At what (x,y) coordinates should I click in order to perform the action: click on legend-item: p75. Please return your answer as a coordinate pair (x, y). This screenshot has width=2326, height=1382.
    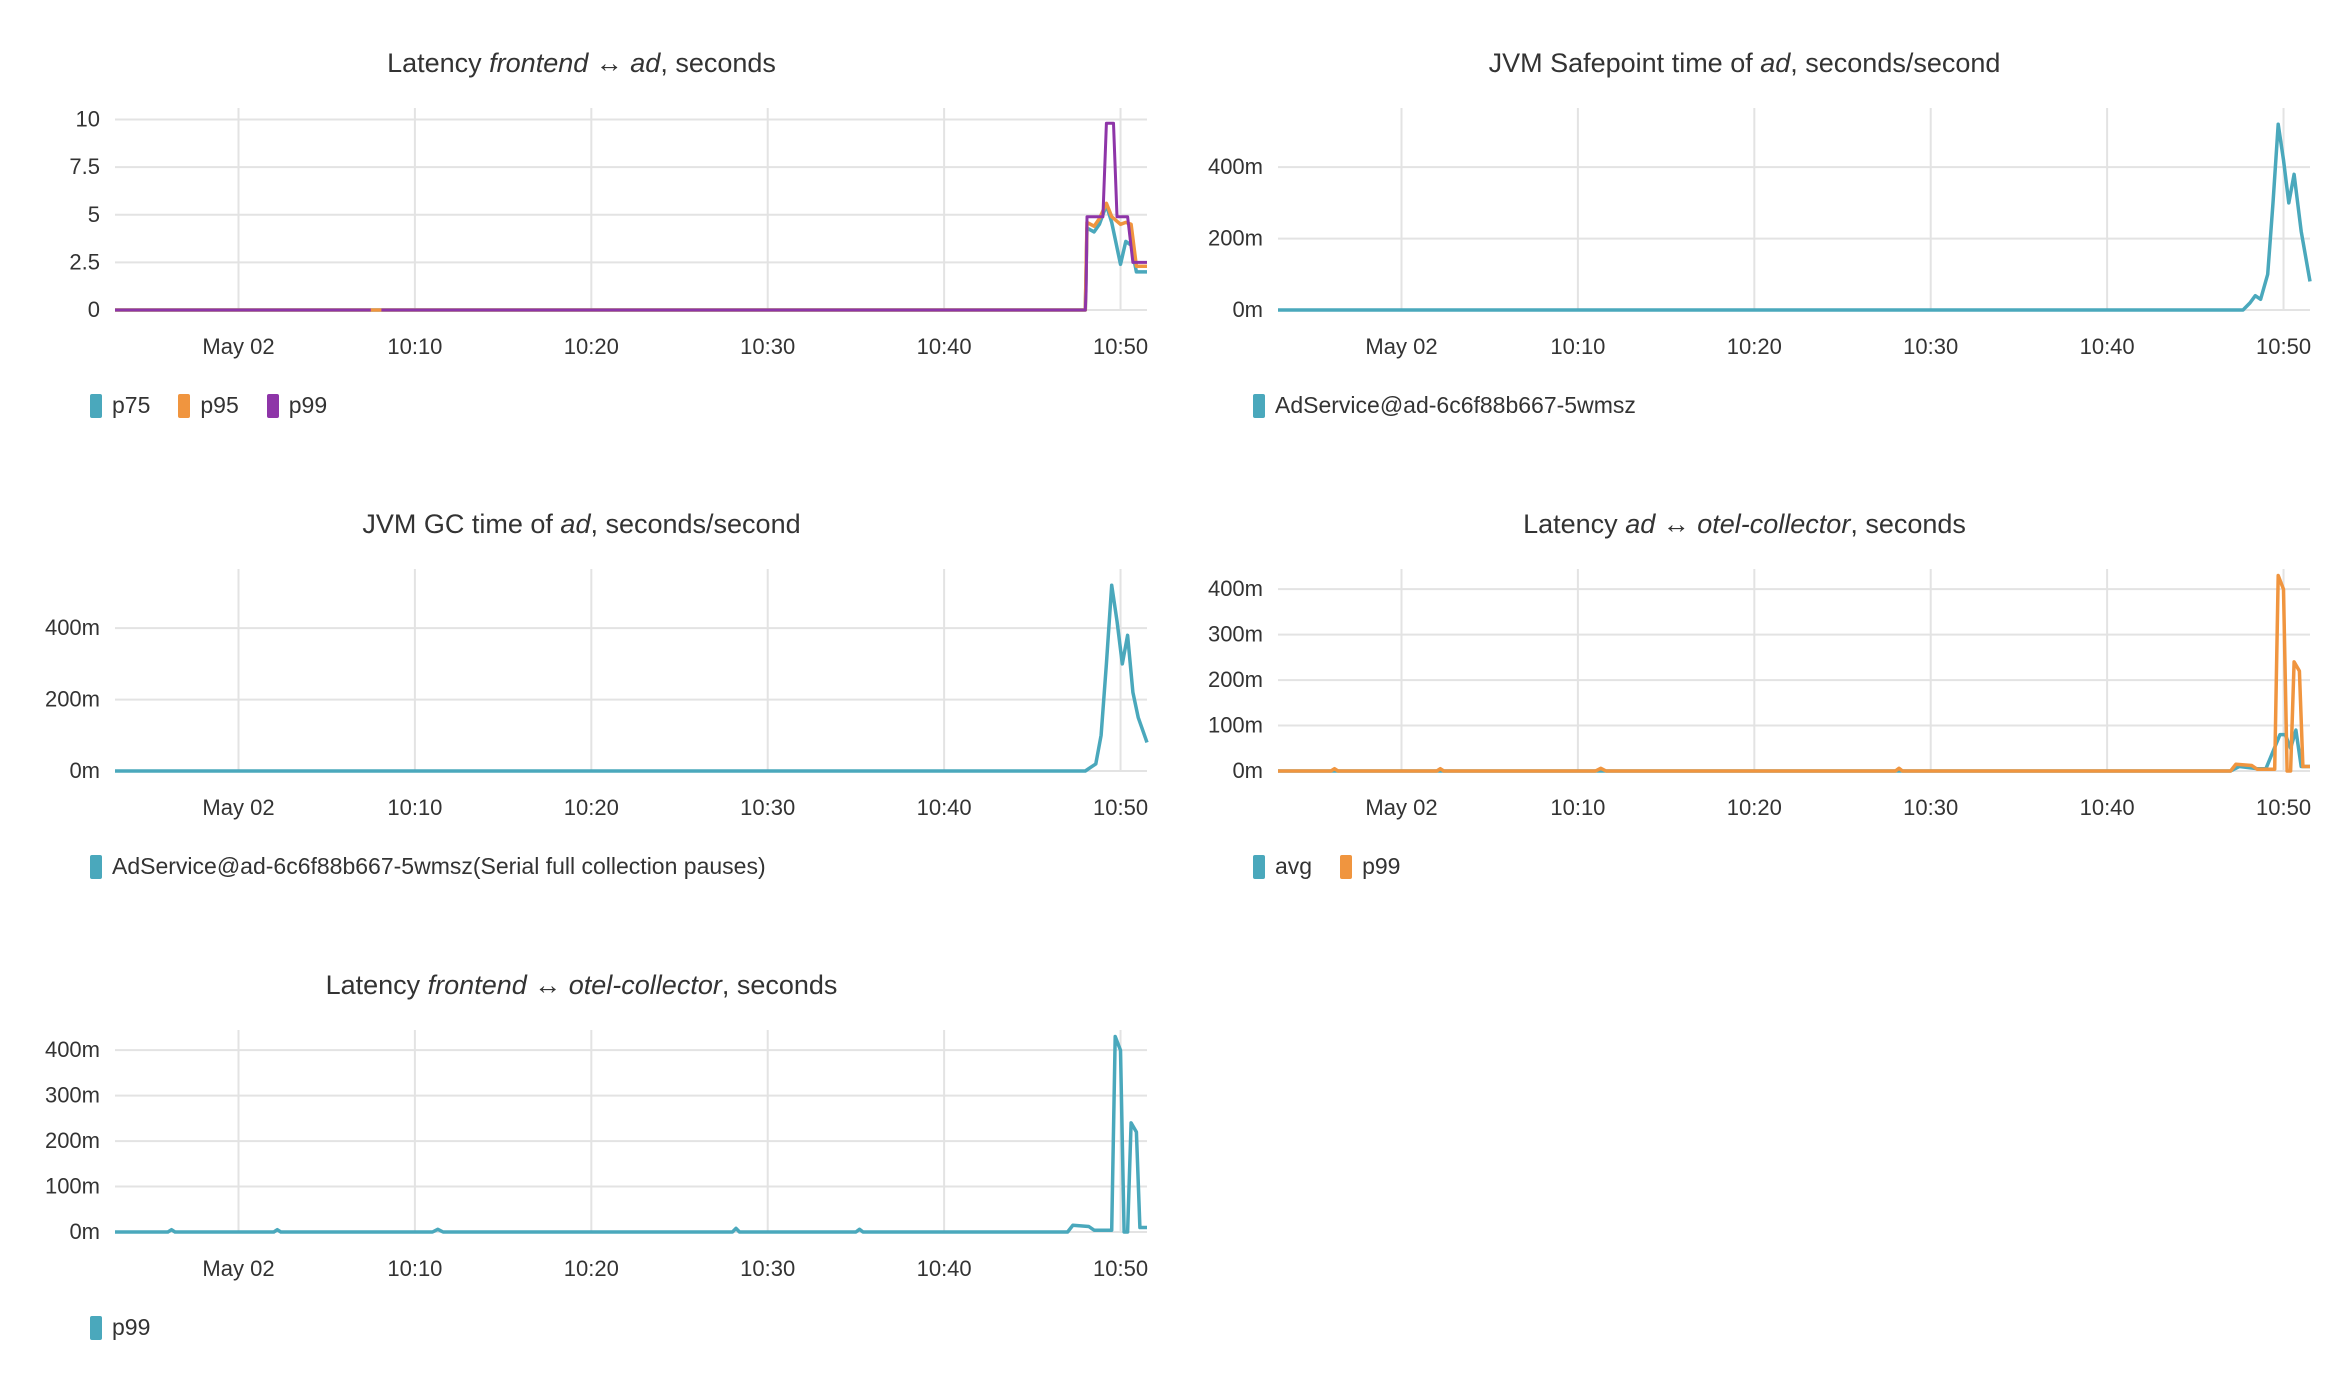
    Looking at the image, I should click on (120, 405).